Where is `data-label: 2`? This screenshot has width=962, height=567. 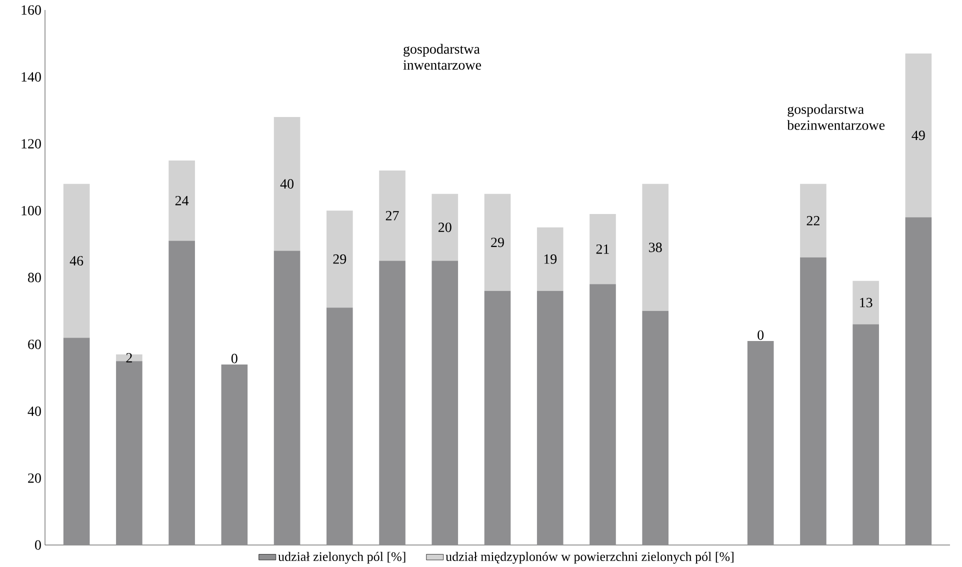
data-label: 2 is located at coordinates (129, 357).